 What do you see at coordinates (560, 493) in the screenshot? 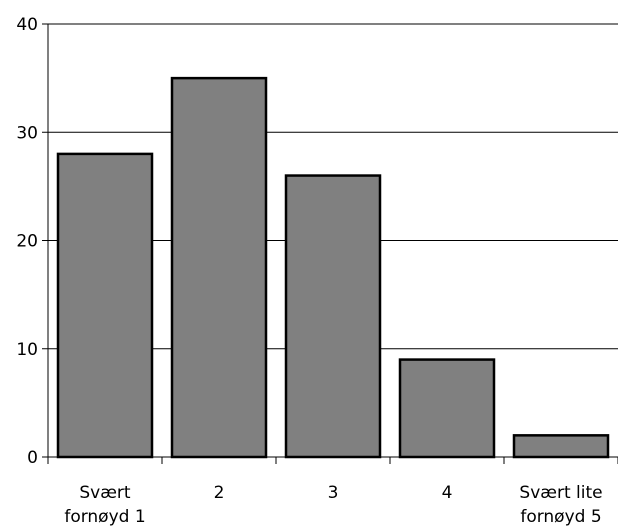
I see `x-tick-label-line: Svært lite` at bounding box center [560, 493].